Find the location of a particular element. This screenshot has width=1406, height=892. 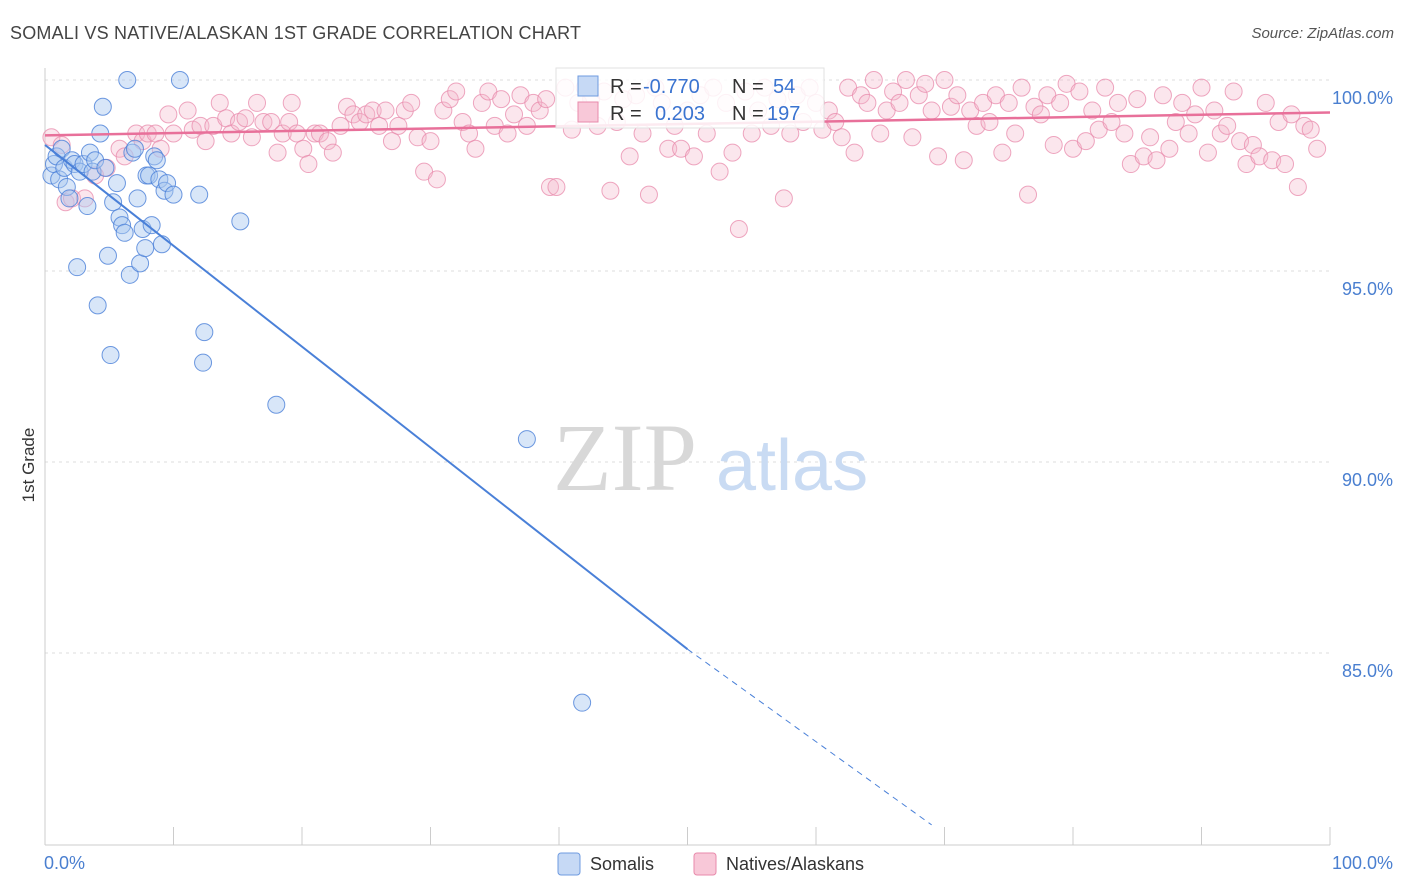

stats-box is located at coordinates (690, 98).